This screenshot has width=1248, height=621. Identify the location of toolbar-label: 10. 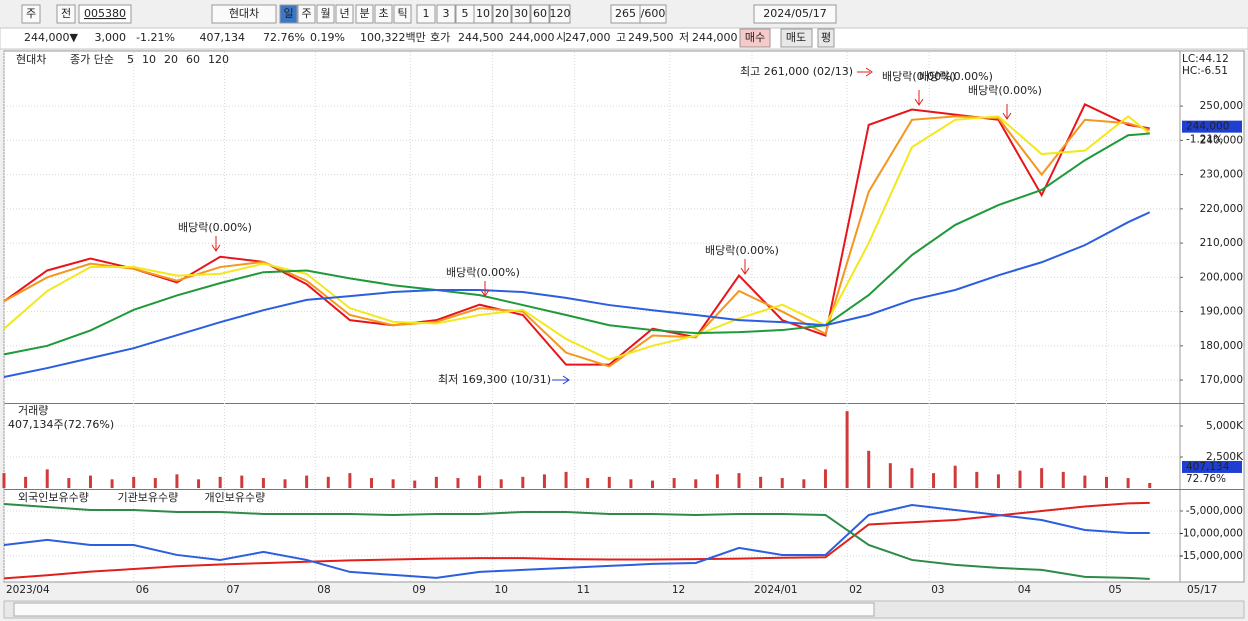
(483, 13).